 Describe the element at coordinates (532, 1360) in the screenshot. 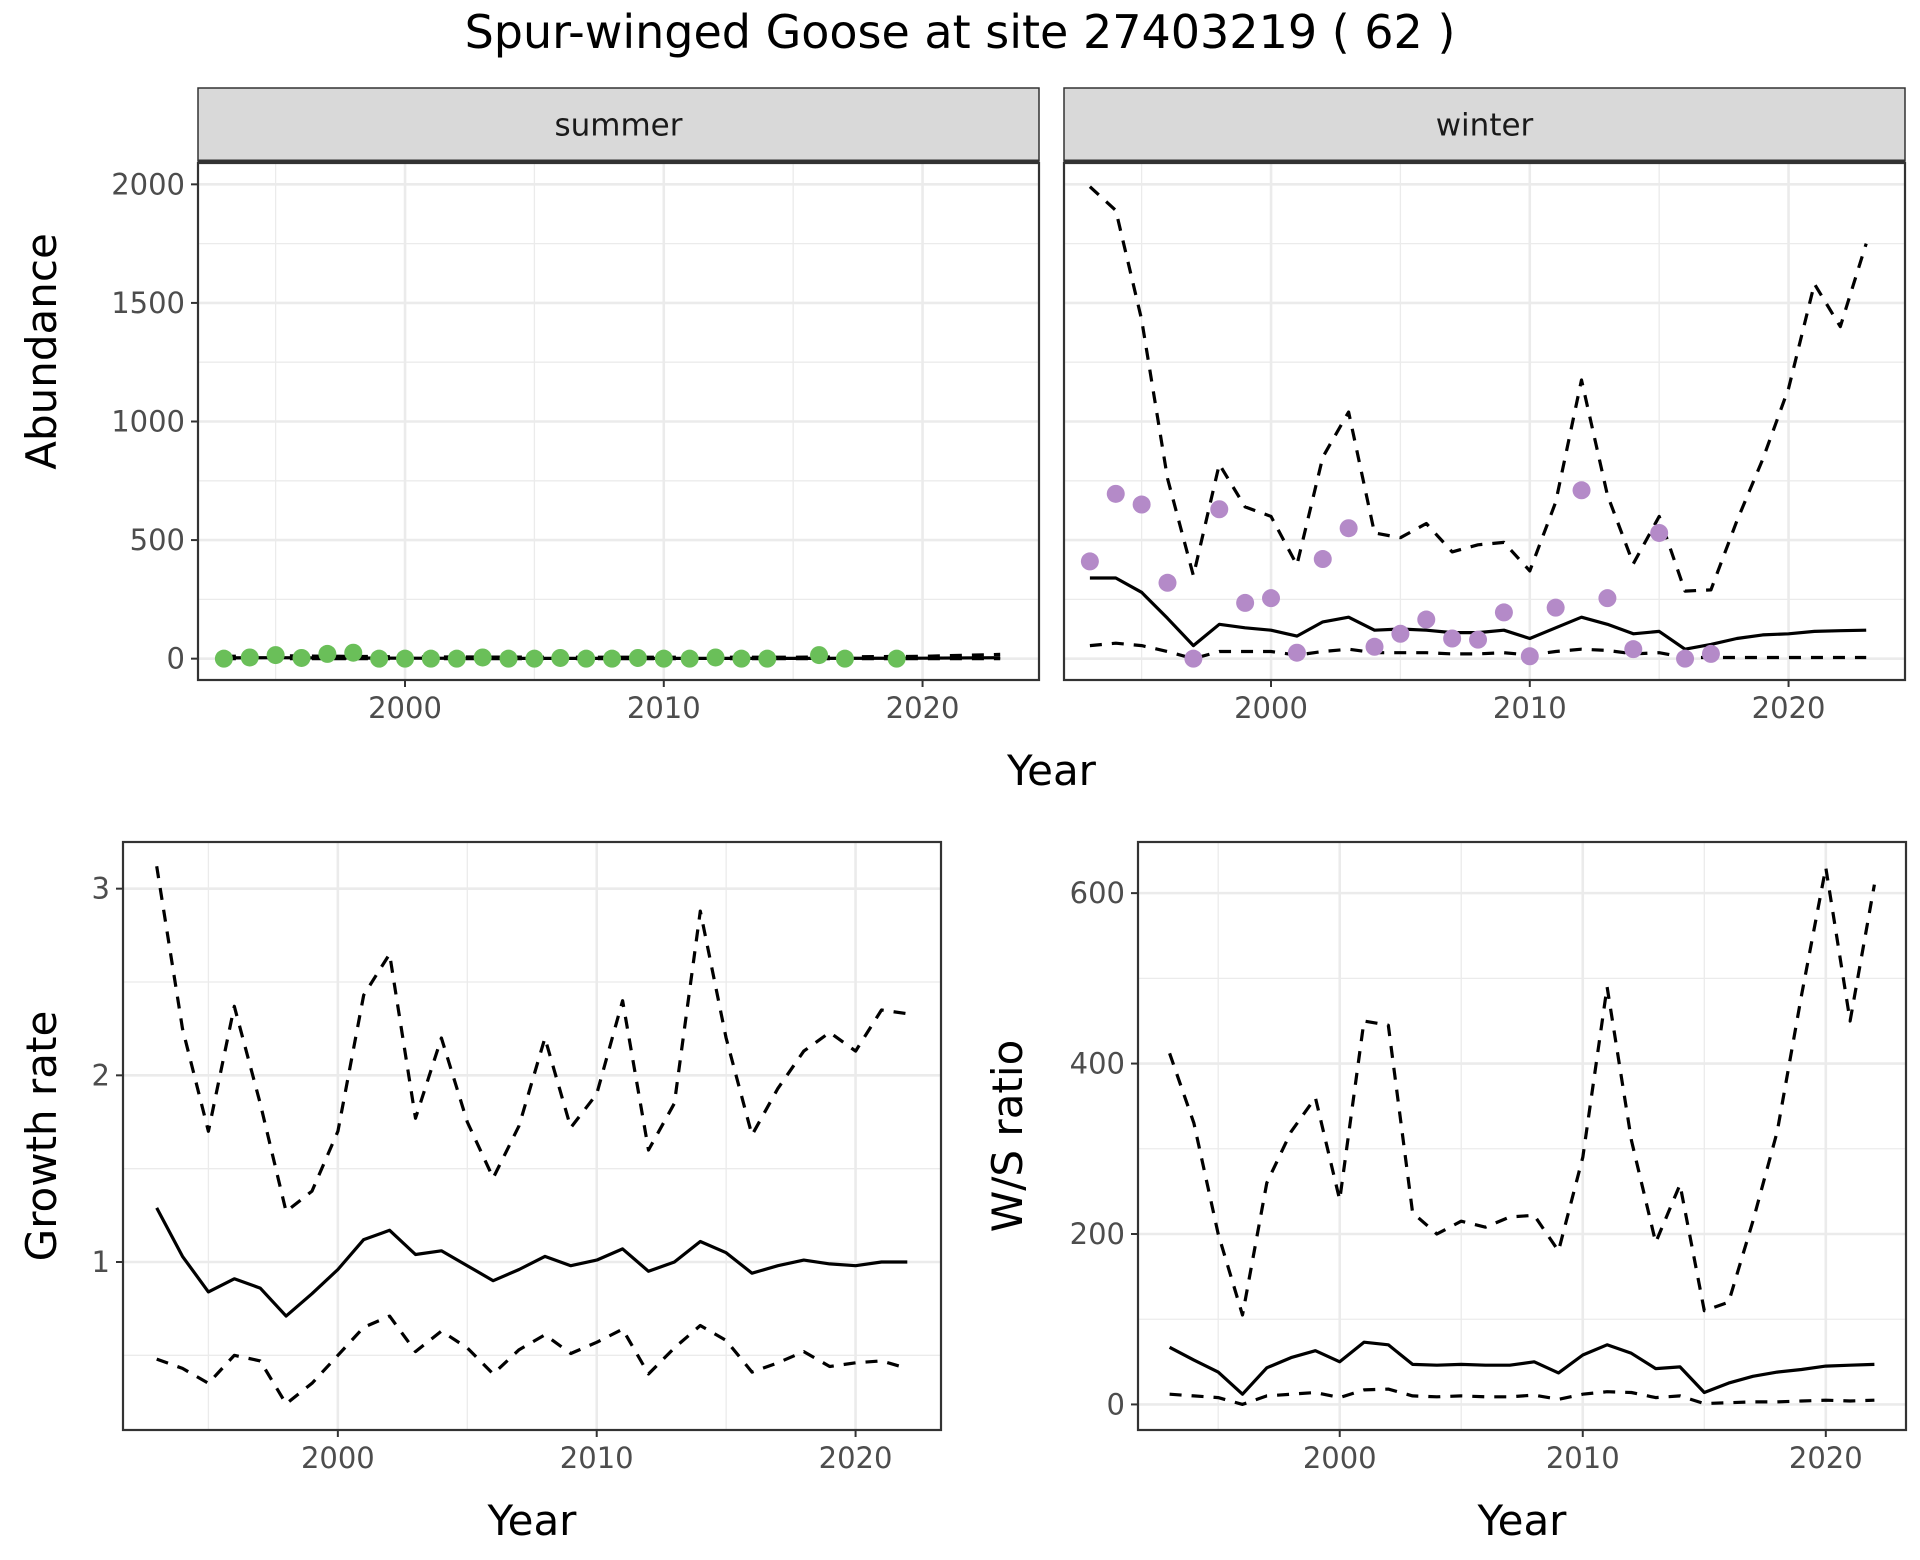

I see `growth-lower-ci-line` at that location.